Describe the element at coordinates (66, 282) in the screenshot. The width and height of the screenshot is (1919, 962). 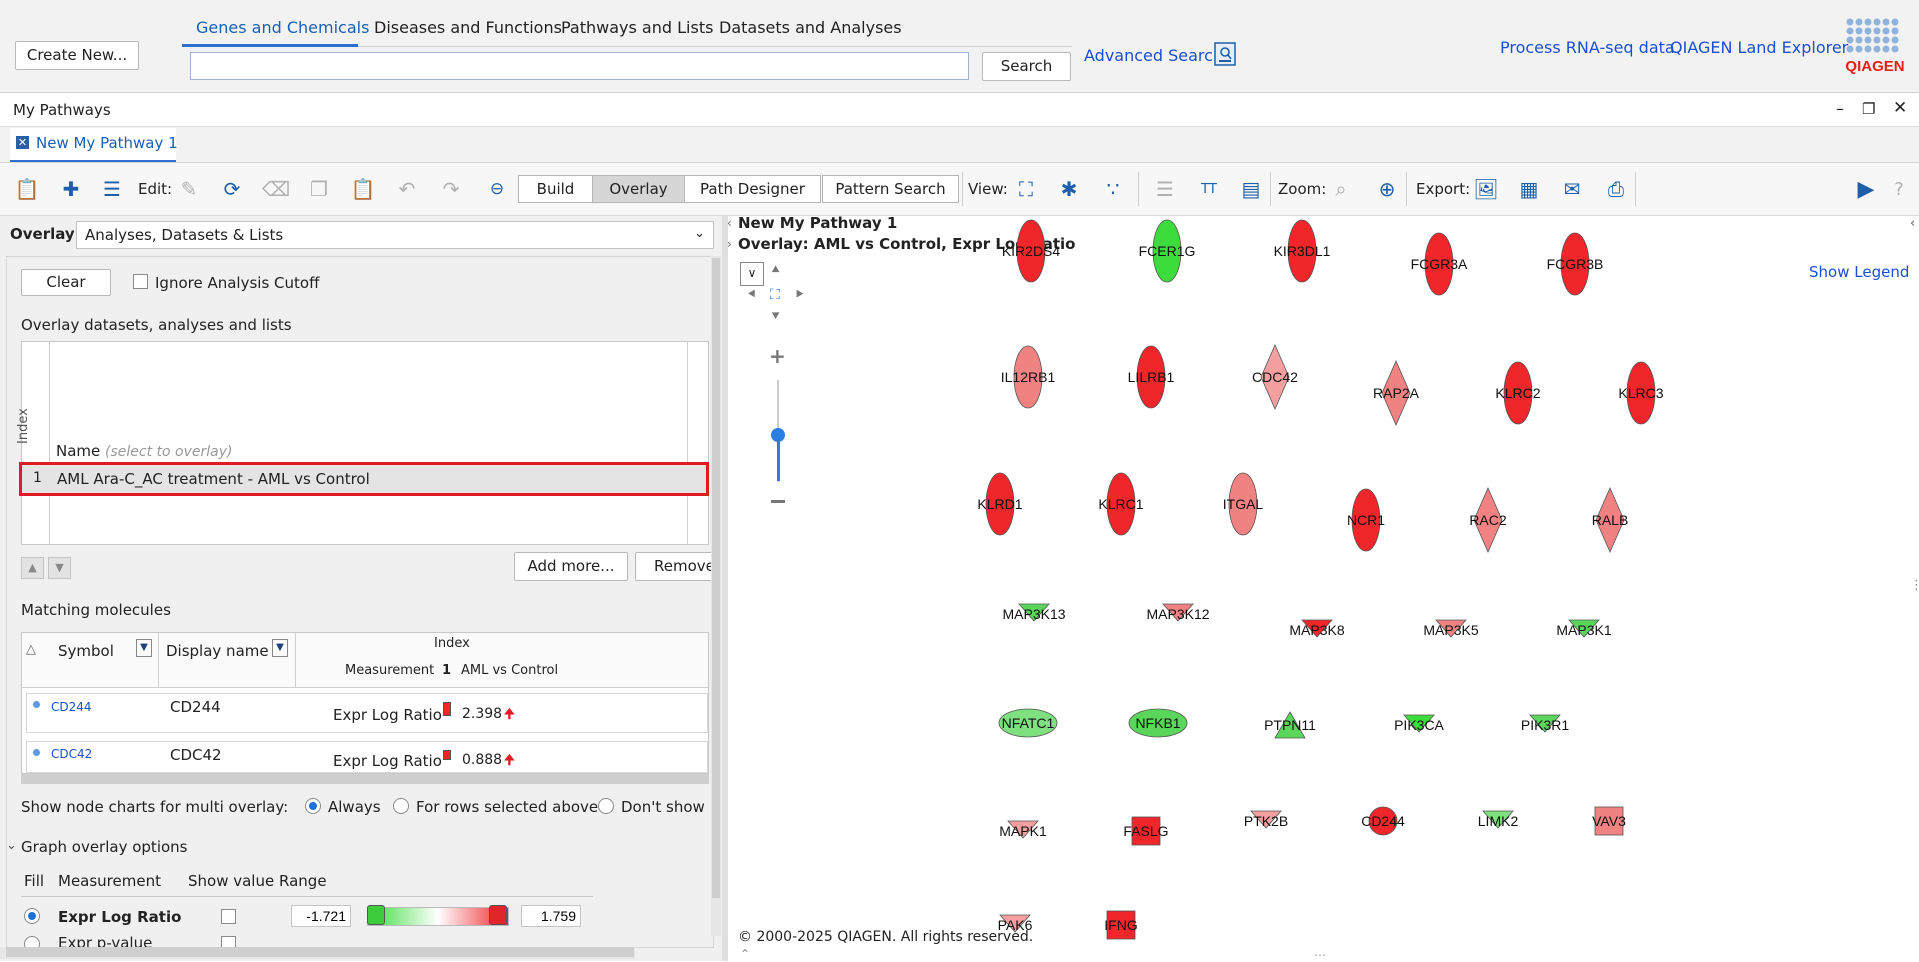
I see `clear-button: Clear` at that location.